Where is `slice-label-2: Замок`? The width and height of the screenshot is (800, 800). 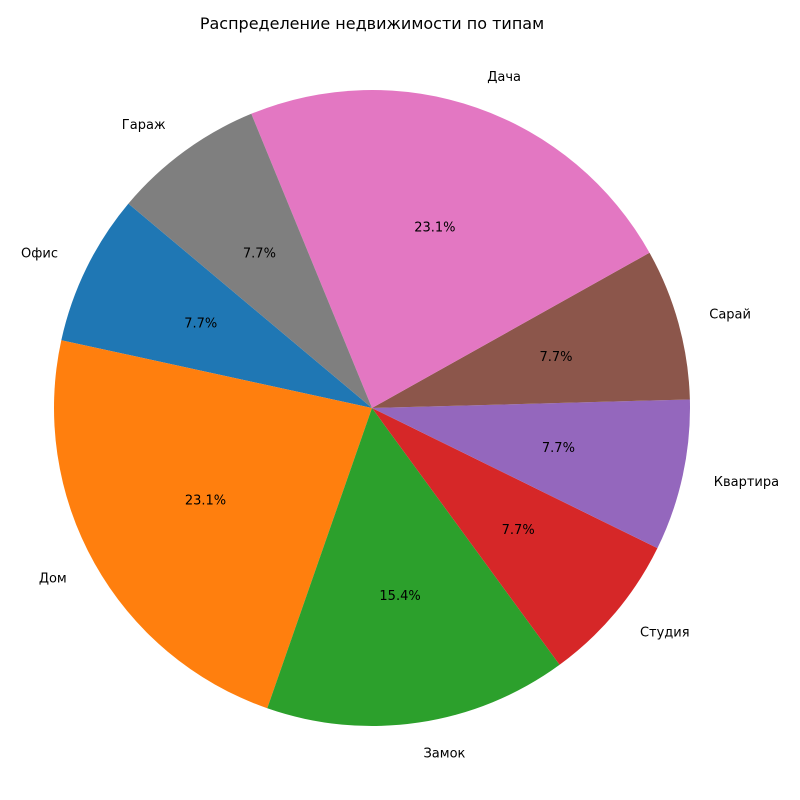
slice-label-2: Замок is located at coordinates (444, 753).